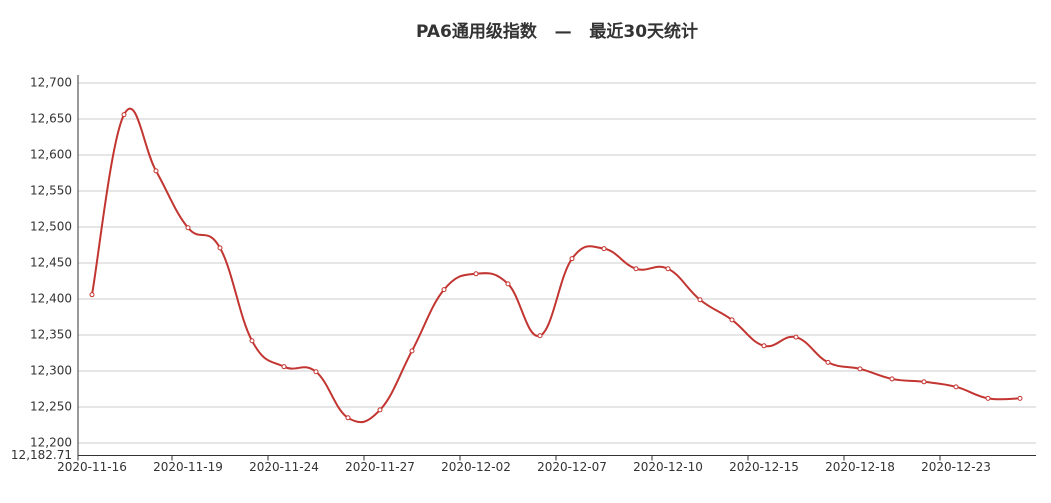 This screenshot has width=1051, height=503. I want to click on y-tick-label: 12,650, so click(51, 119).